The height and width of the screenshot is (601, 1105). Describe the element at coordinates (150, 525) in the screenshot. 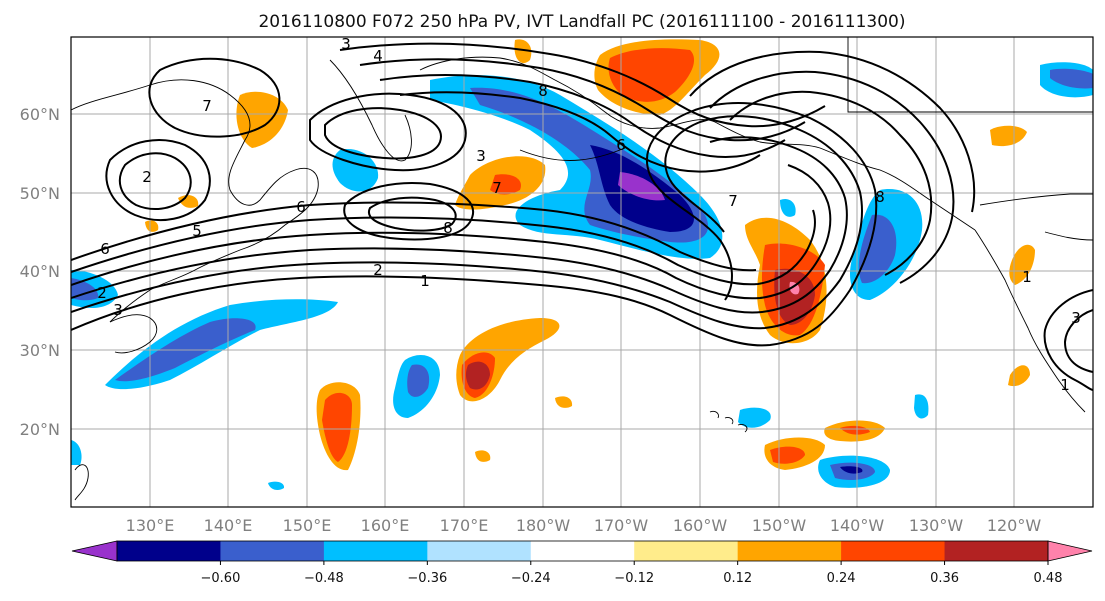

I see `lon-label: 130°E` at that location.